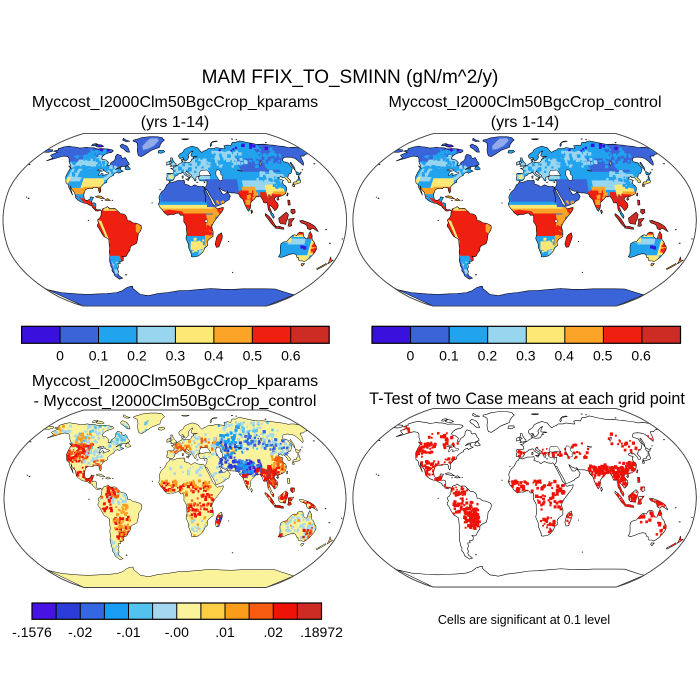  What do you see at coordinates (32, 632) in the screenshot?
I see `svg-text: -.1576` at bounding box center [32, 632].